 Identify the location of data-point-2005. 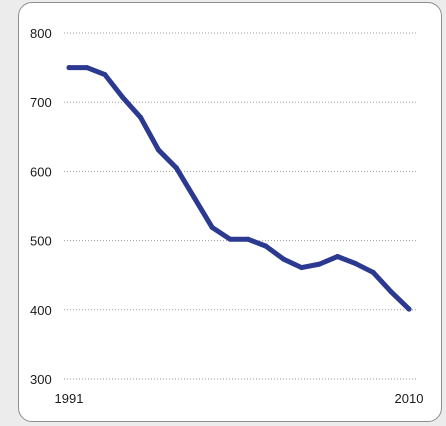
(320, 264).